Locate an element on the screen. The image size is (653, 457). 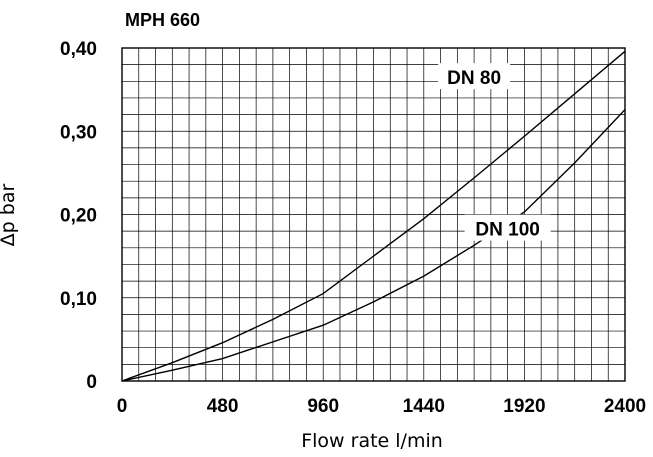
chart-title: MPH 660 is located at coordinates (162, 20).